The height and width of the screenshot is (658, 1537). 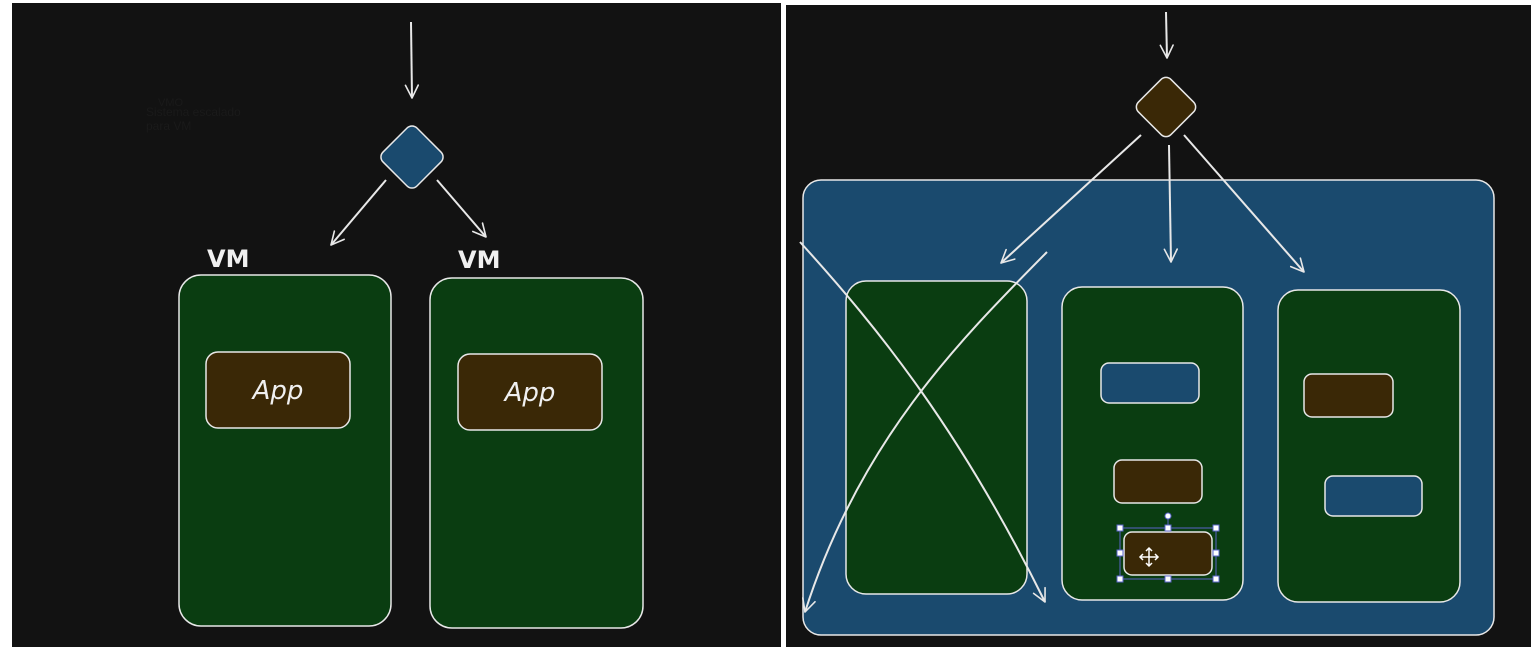 I want to click on right-arrow-to-vm1, so click(x=1071, y=199).